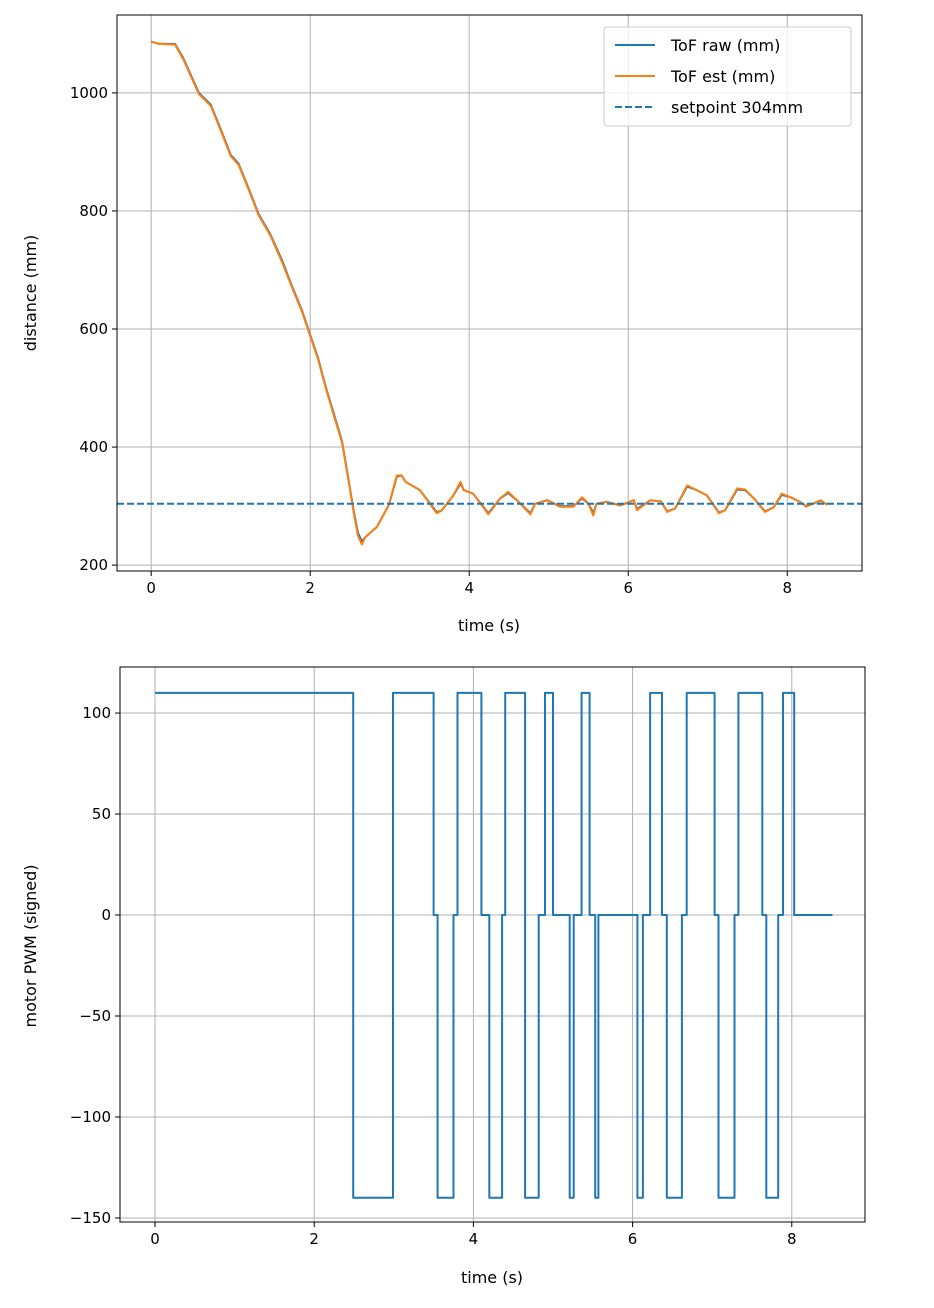 The height and width of the screenshot is (1308, 934). What do you see at coordinates (93, 565) in the screenshot?
I see `y-tick-label: 200` at bounding box center [93, 565].